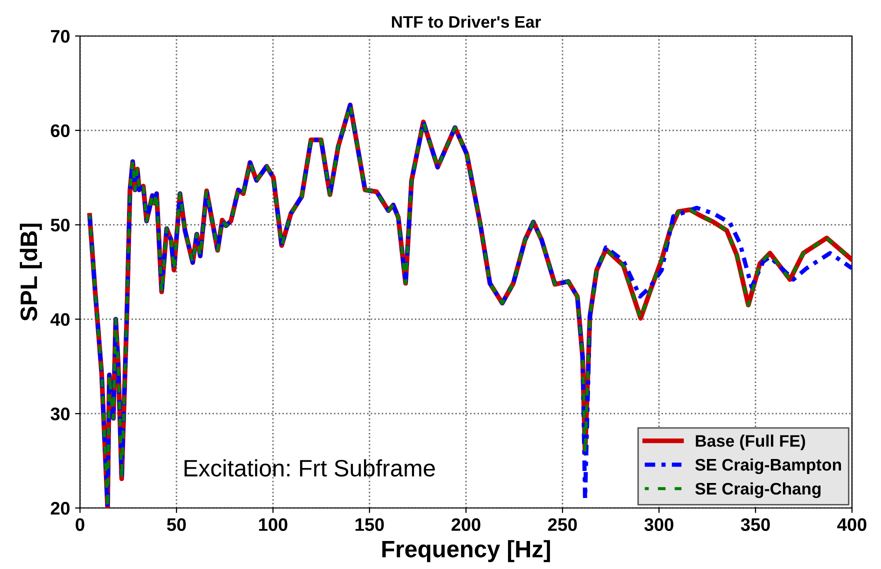 Image resolution: width=881 pixels, height=569 pixels. Describe the element at coordinates (758, 490) in the screenshot. I see `legend-label: SE Craig-Chang` at that location.